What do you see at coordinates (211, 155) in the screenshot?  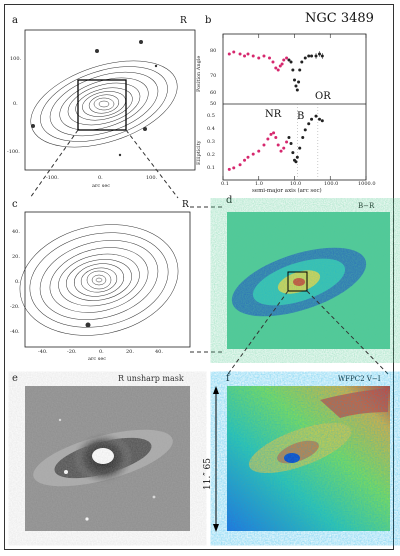 I see `panel-b-ell-tick: 0.2` at bounding box center [211, 155].